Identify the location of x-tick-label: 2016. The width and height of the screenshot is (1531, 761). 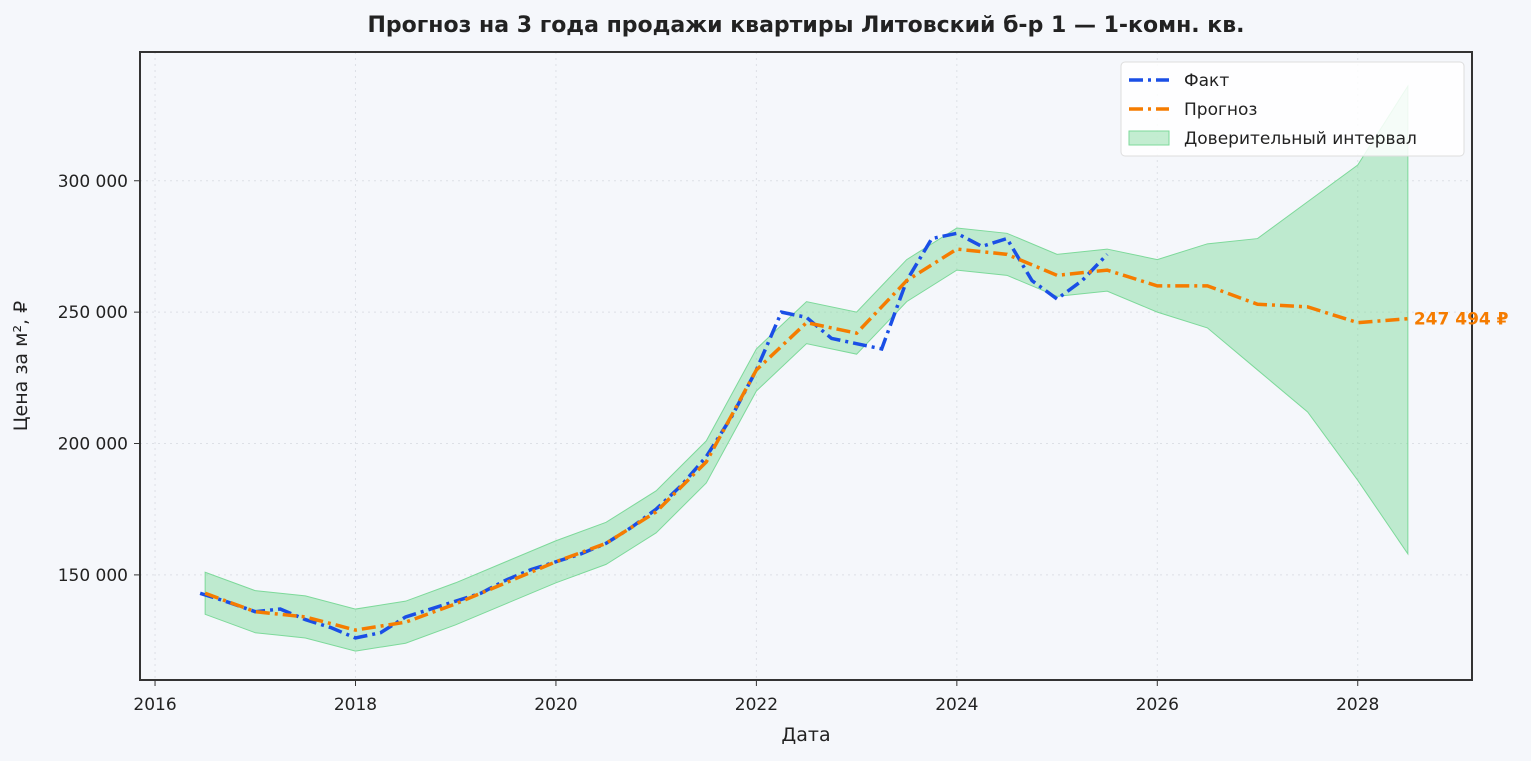
(154, 705).